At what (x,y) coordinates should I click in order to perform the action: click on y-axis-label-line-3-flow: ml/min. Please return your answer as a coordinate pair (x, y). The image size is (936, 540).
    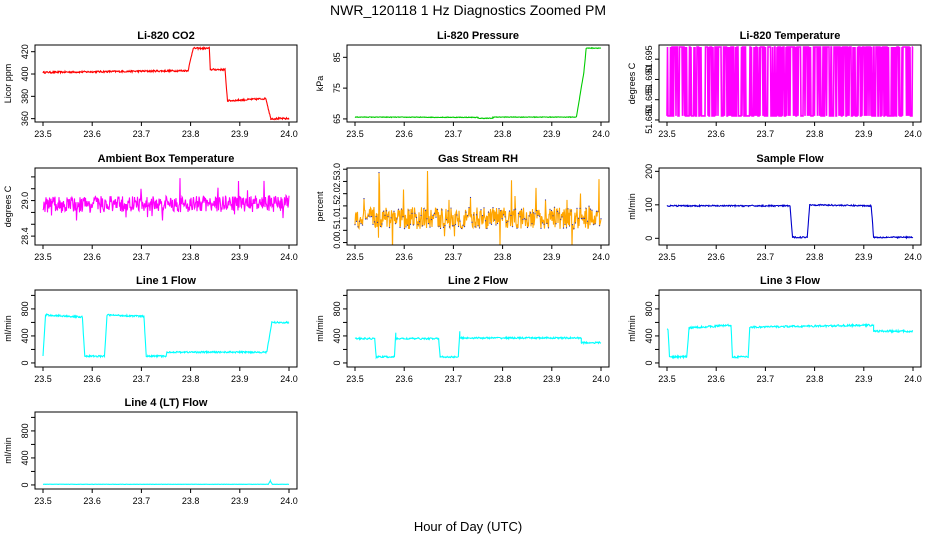
    Looking at the image, I should click on (632, 328).